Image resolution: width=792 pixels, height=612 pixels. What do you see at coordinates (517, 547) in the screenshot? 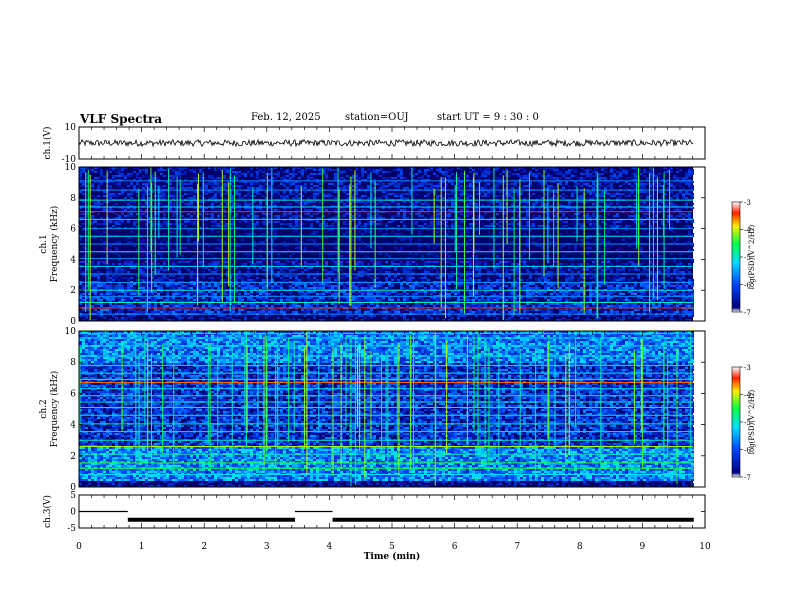
I see `x-tick-label: 7` at bounding box center [517, 547].